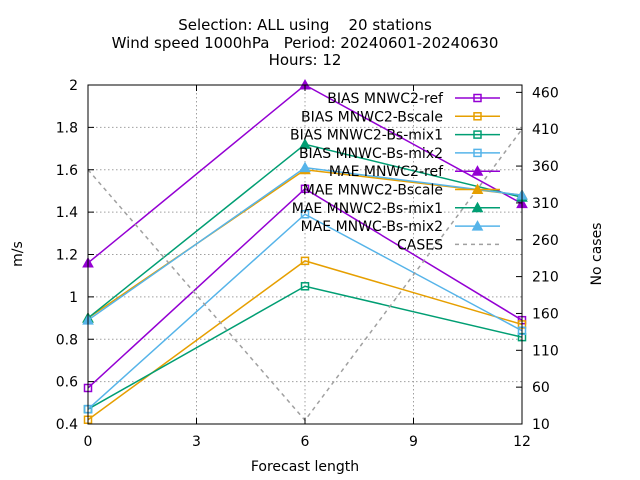 This screenshot has width=640, height=480. I want to click on legend-entry-7: MAE MNWC-Bs-mix2, so click(400, 227).